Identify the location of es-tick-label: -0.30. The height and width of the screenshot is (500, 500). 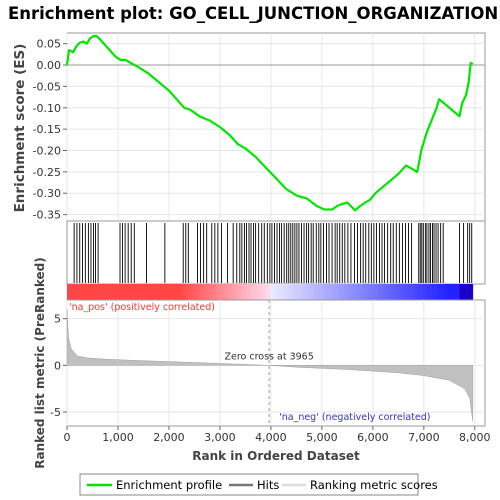
(47, 193).